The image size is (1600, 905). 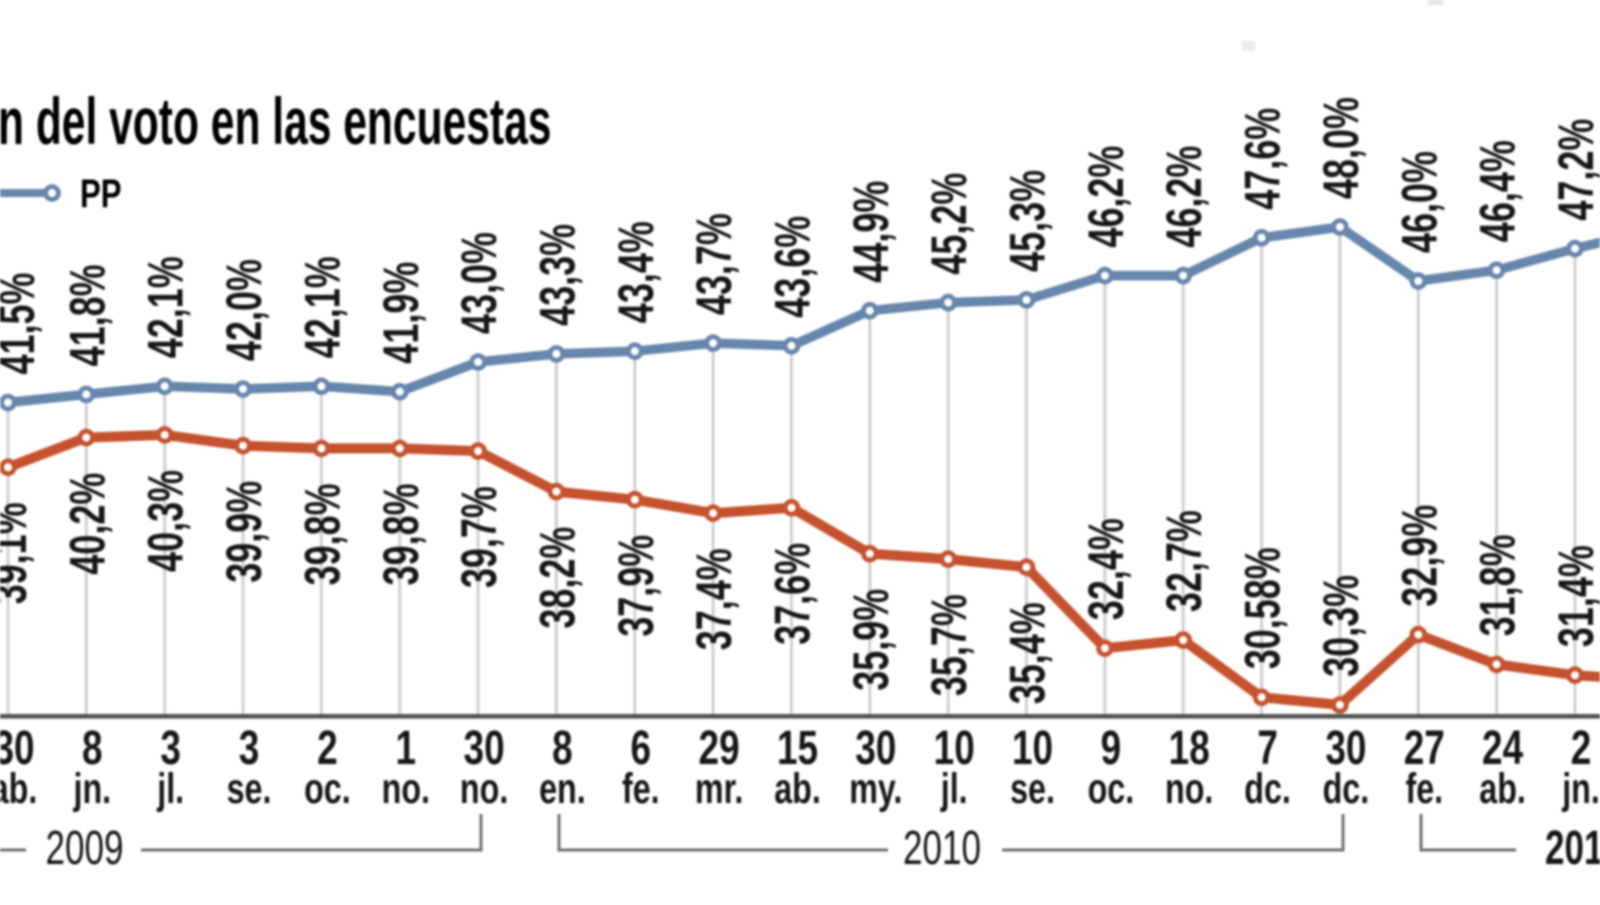 I want to click on svg-text: 7, so click(x=1267, y=748).